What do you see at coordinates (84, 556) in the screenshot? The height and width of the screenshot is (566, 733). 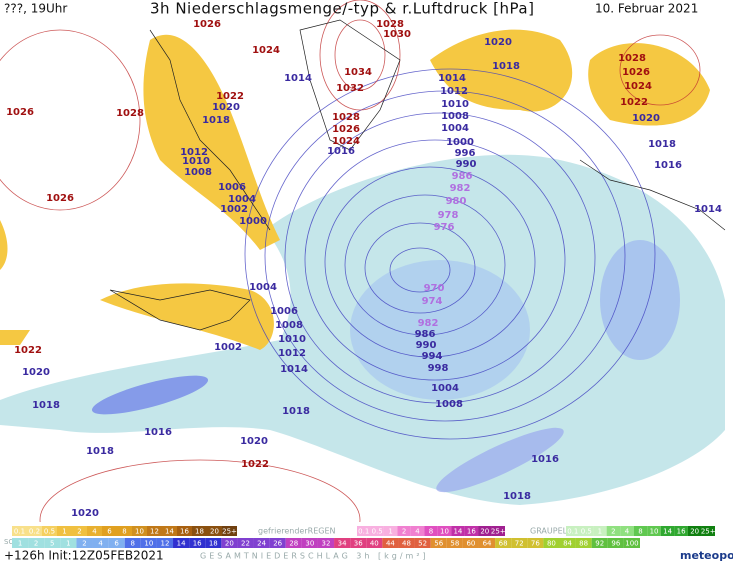 I see `run-info: +126h Init:12Z05FEB2021` at bounding box center [84, 556].